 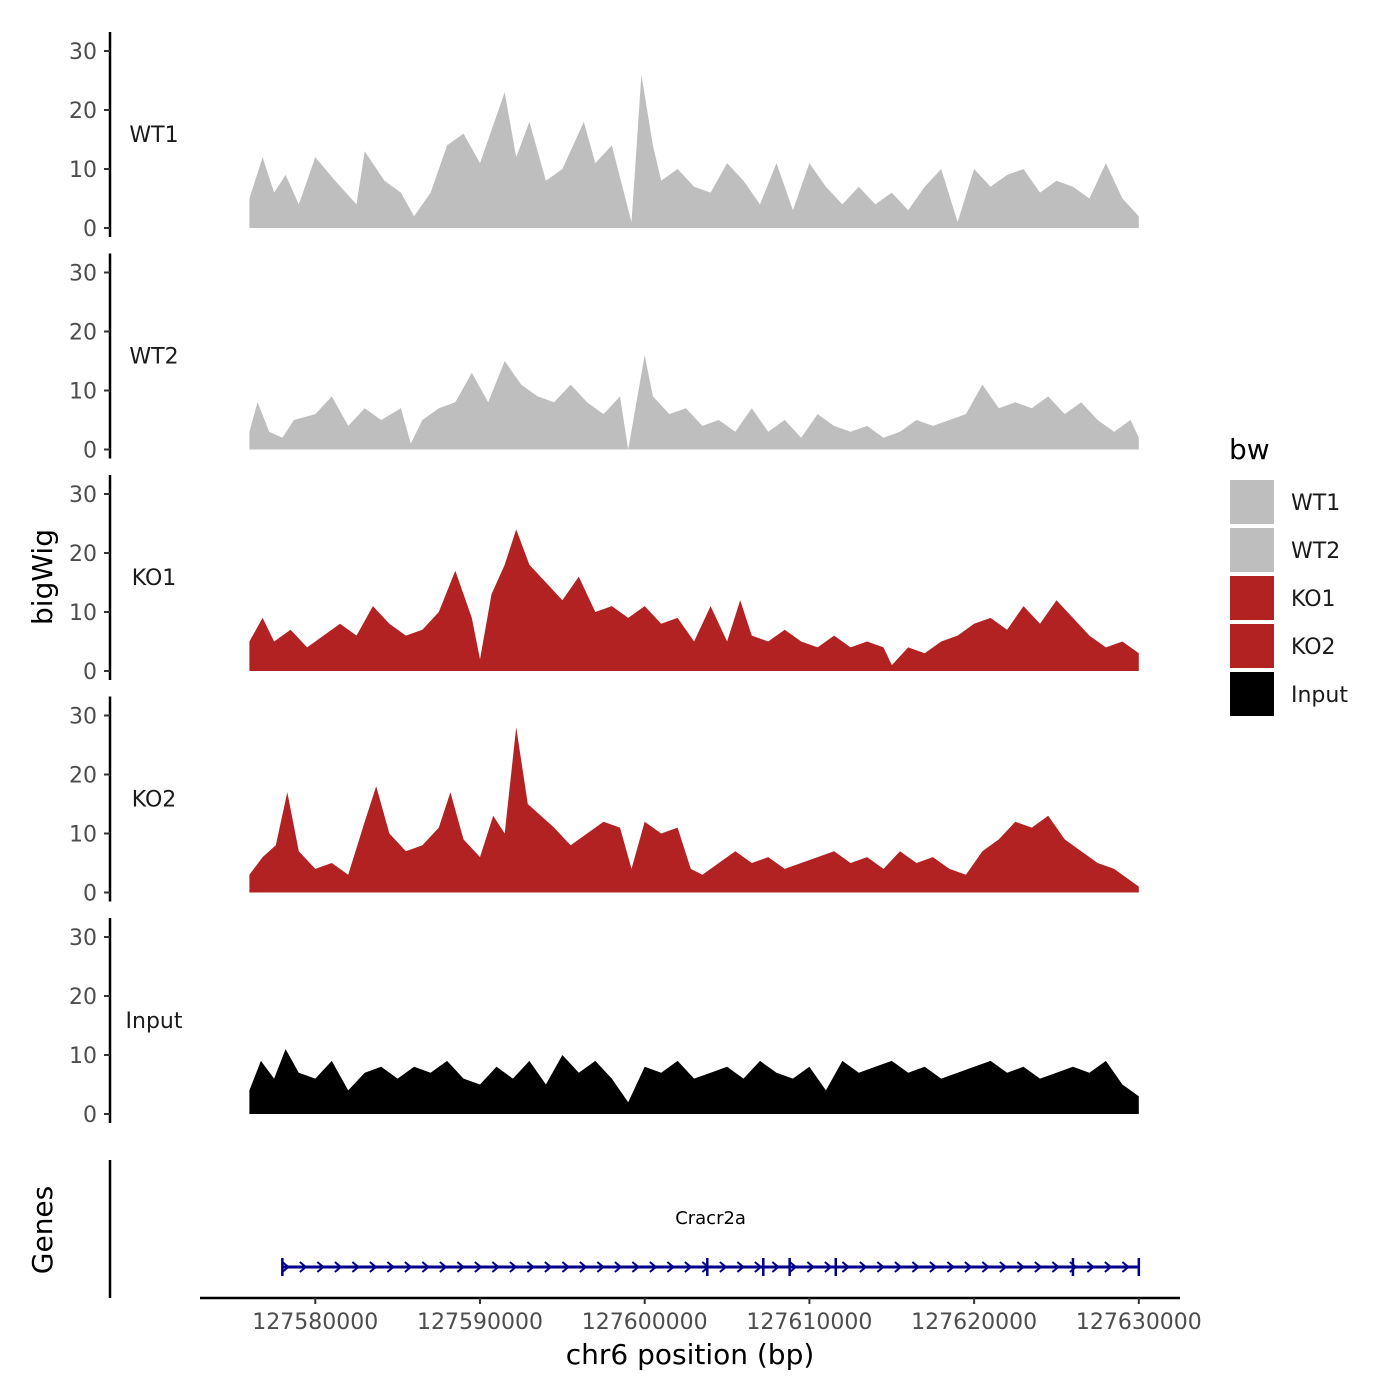 What do you see at coordinates (809, 1322) in the screenshot?
I see `x-tick-label: 127610000` at bounding box center [809, 1322].